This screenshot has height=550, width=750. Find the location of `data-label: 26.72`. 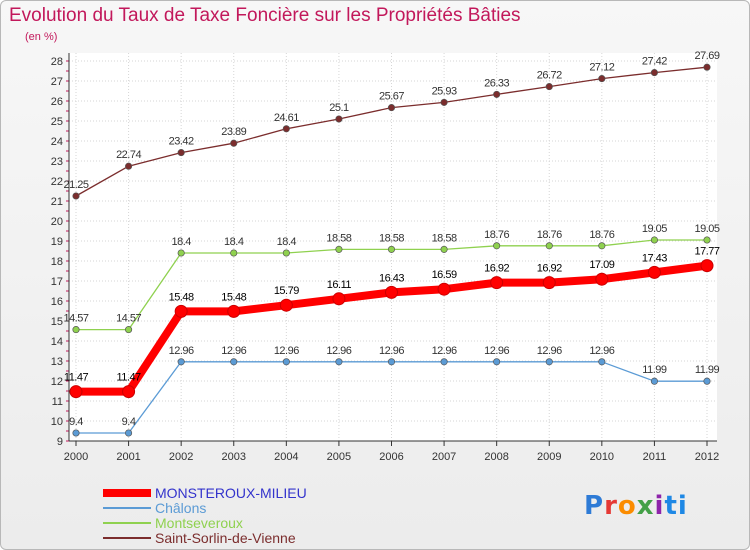

data-label: 26.72 is located at coordinates (549, 76).